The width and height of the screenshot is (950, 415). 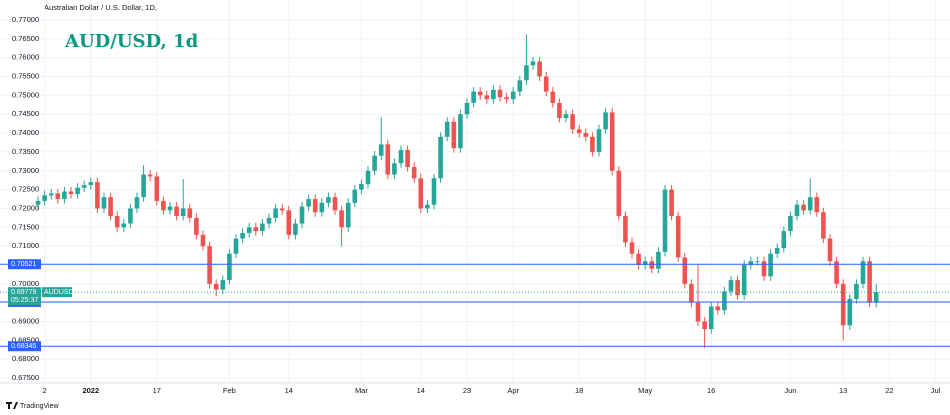 I want to click on y-tick-label: 0.75000, so click(x=25, y=94).